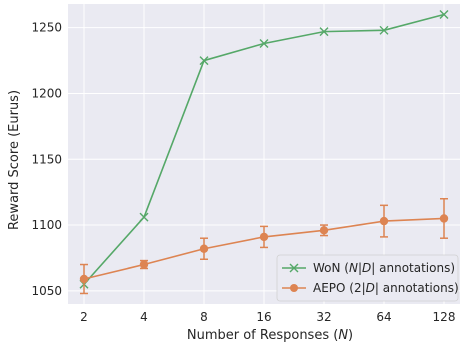  Describe the element at coordinates (386, 288) in the screenshot. I see `legend-aepo-label: AEPO (2|D| annotations)` at that location.